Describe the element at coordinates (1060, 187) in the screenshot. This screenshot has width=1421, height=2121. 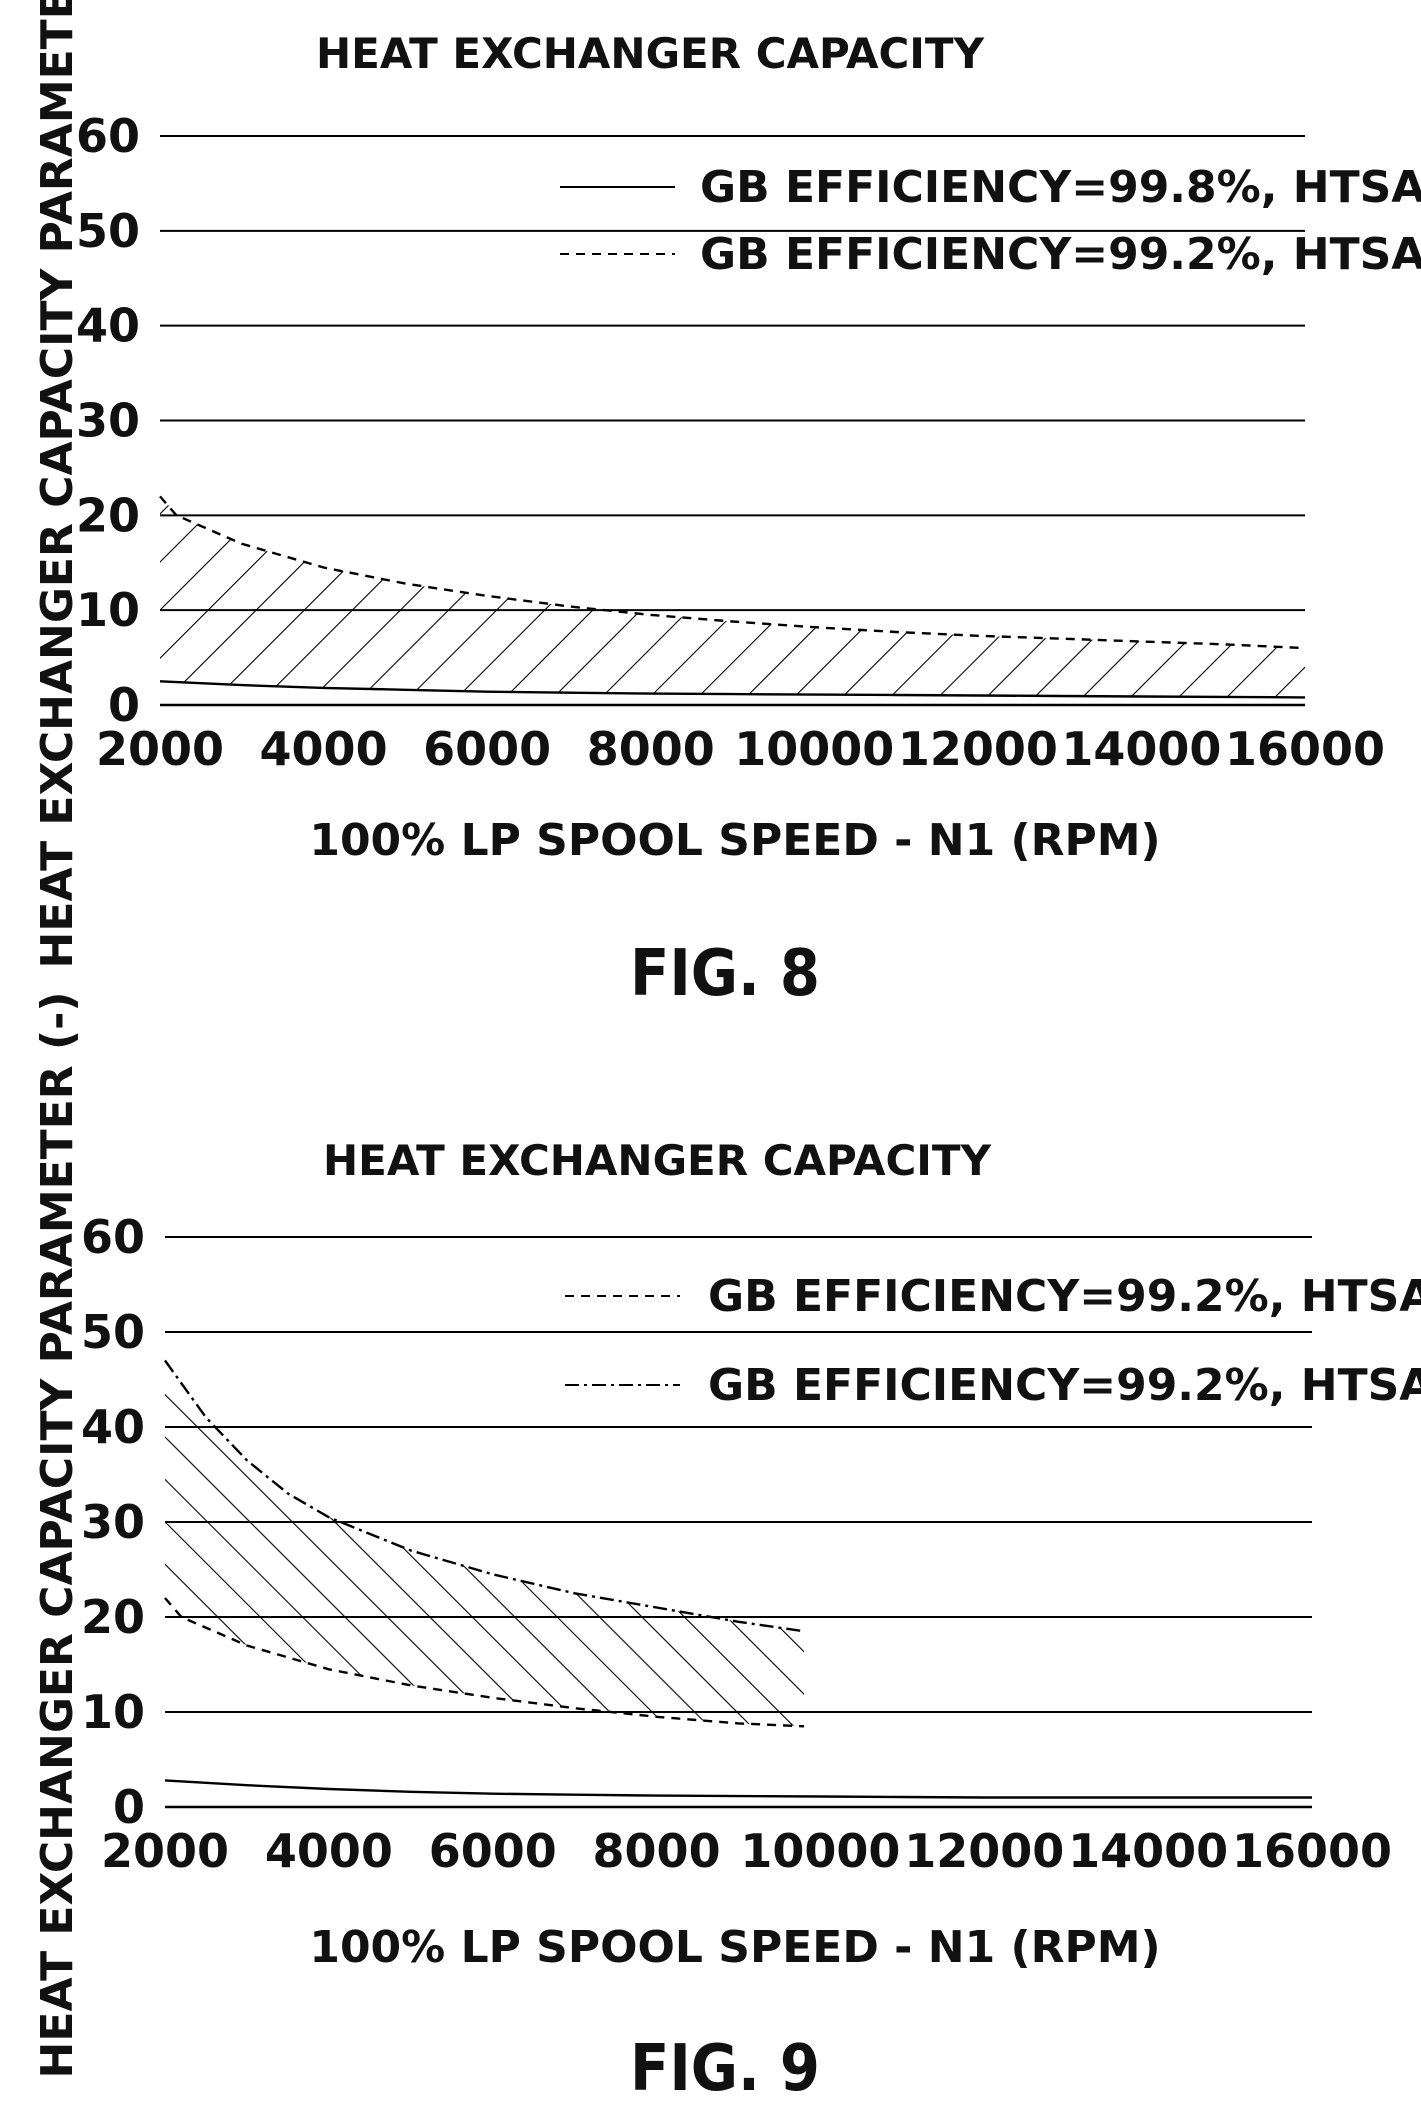
I see `legend-label: GB EFFICIENCY=99.8%, HTSAD=3000` at that location.